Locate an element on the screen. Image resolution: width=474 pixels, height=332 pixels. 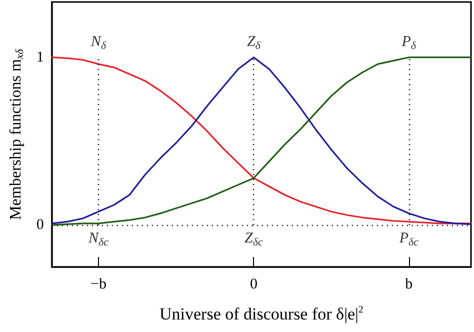
y-axis-title: Membership functions mxδ is located at coordinates (17, 134).